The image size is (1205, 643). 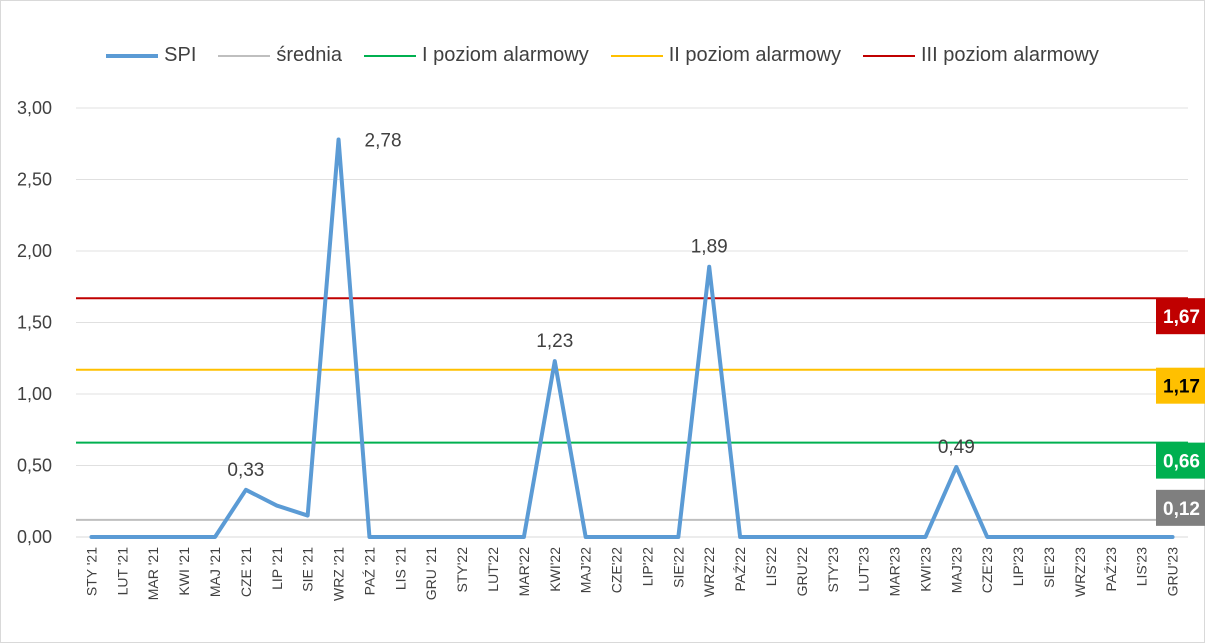 What do you see at coordinates (34, 394) in the screenshot?
I see `y-tick-label: 1,00` at bounding box center [34, 394].